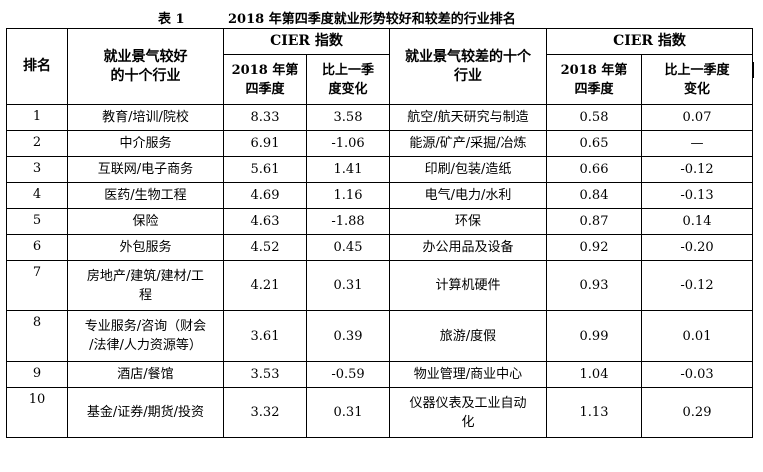  I want to click on table-row: 6 外包服务 4.52 0.45 办公用品及设备 0.92 -0.20, so click(379, 247).